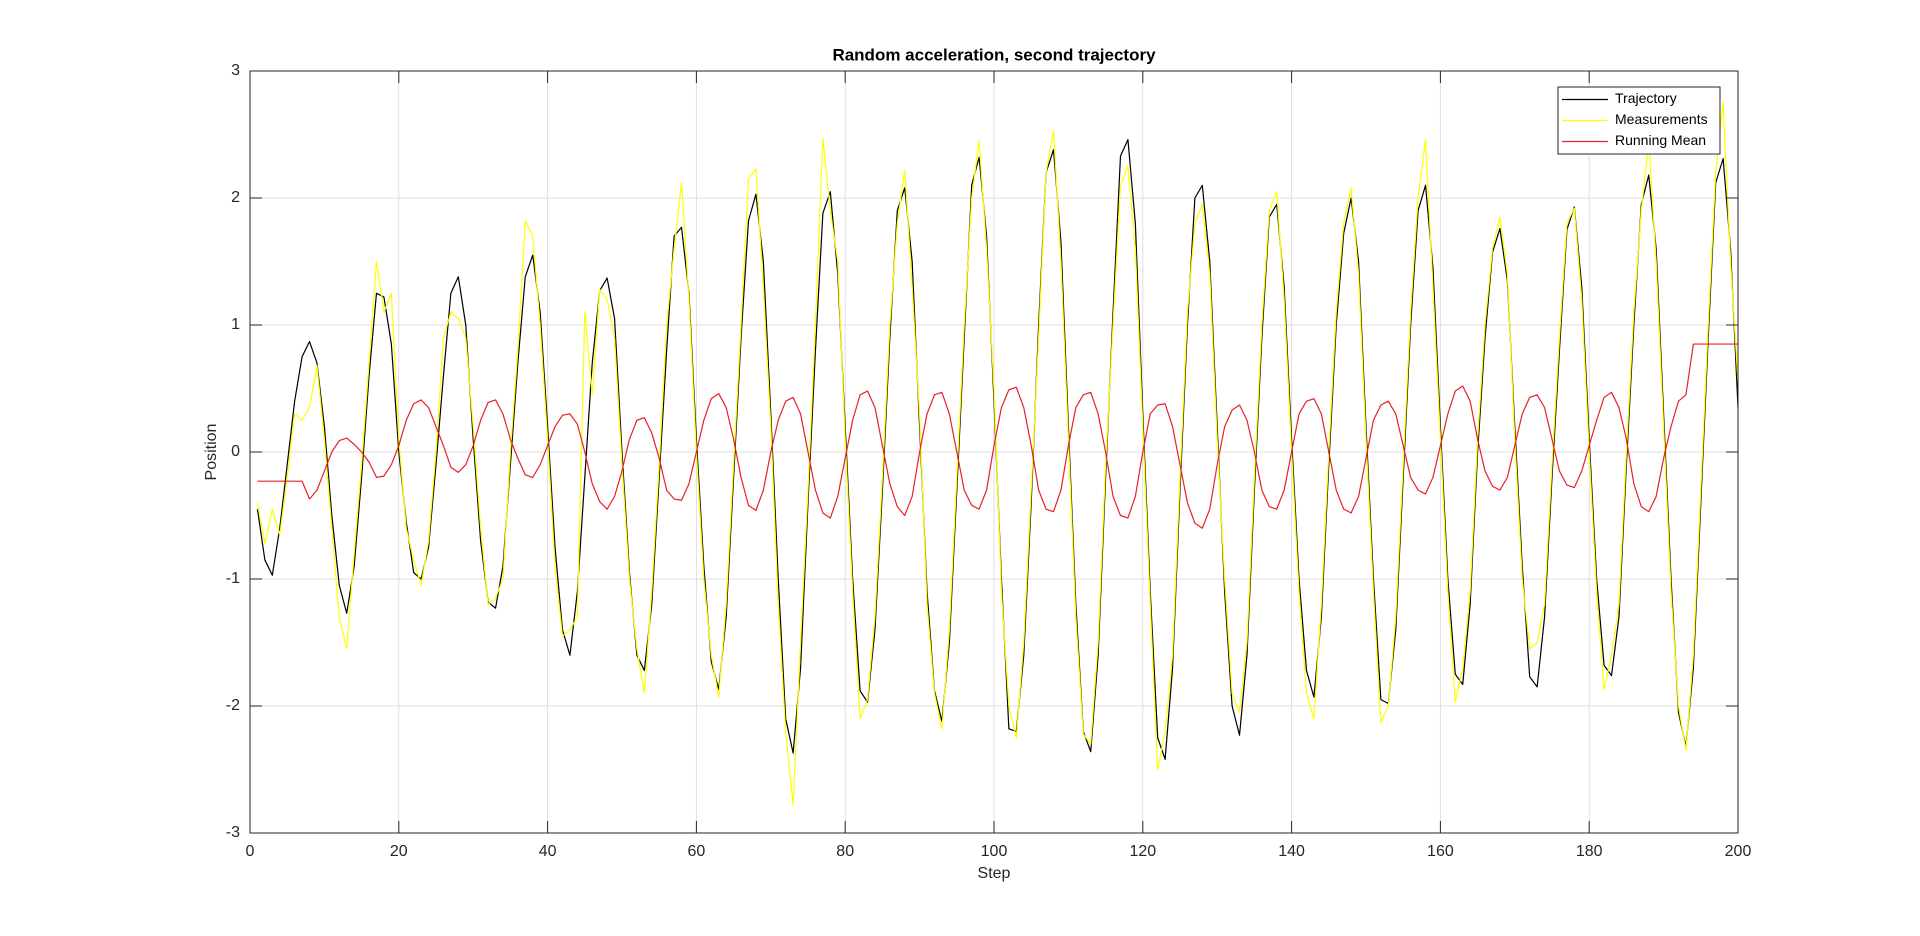 The height and width of the screenshot is (936, 1920). I want to click on chart-title: Random acceleration, second trajectory, so click(994, 54).